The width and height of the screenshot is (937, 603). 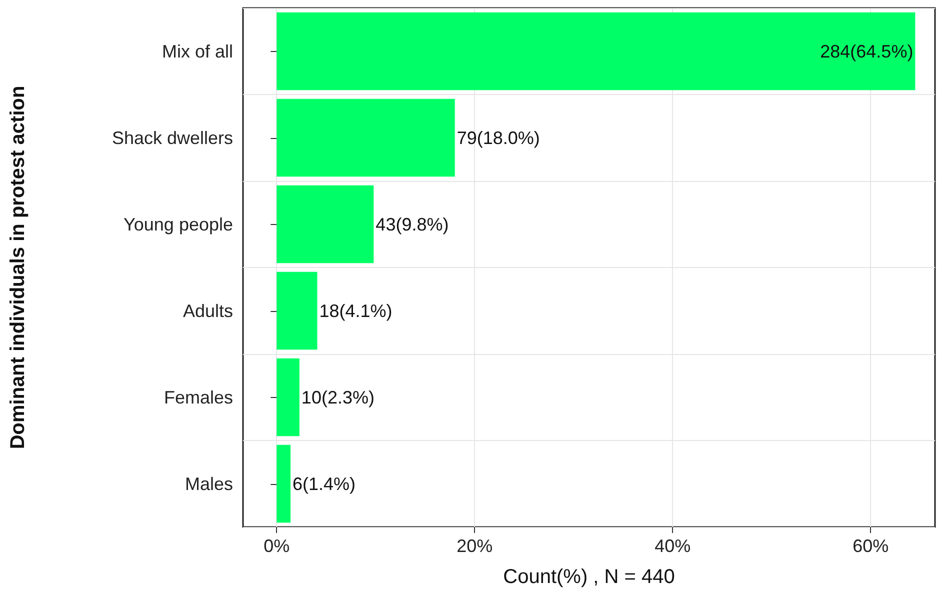 What do you see at coordinates (474, 546) in the screenshot?
I see `x-tick-label: 20%` at bounding box center [474, 546].